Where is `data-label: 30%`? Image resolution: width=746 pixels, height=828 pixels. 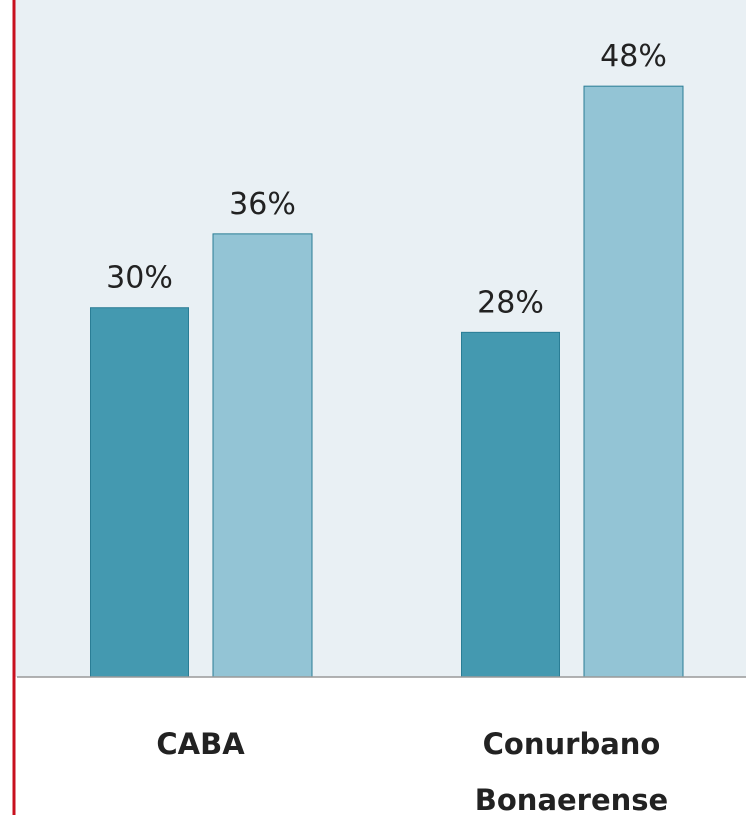
data-label: 30% is located at coordinates (139, 278).